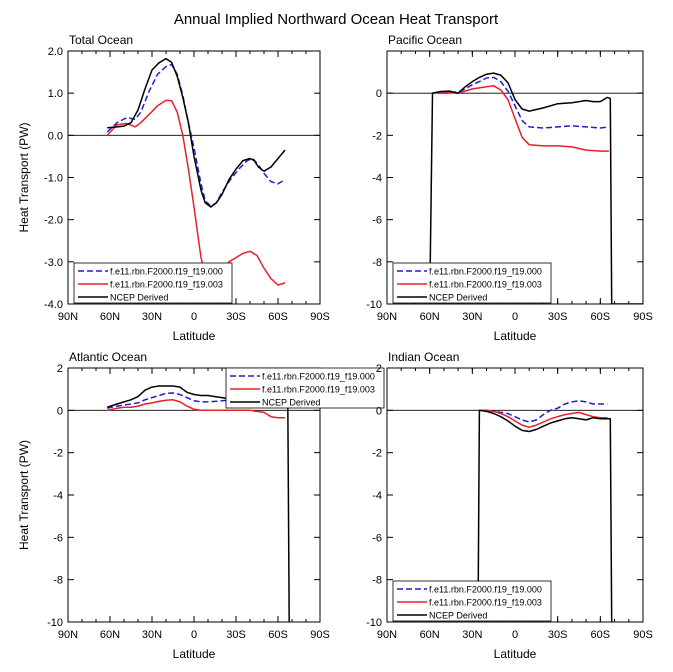 This screenshot has width=673, height=672. I want to click on y-tick-label: -4.0, so click(53, 305).